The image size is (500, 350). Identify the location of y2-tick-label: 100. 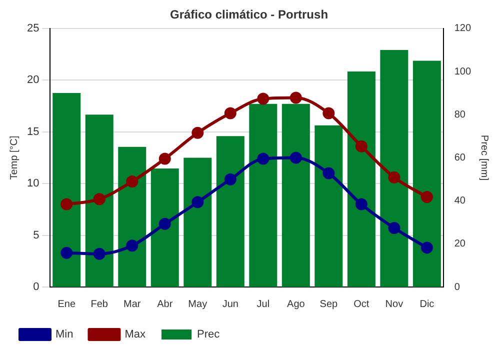
(463, 72).